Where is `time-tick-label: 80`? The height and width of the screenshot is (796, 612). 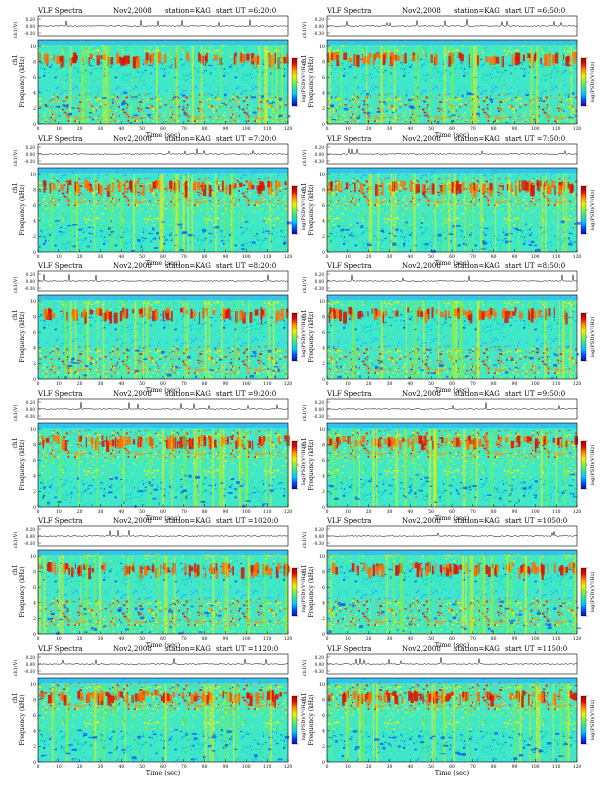
time-tick-label: 80 is located at coordinates (205, 129).